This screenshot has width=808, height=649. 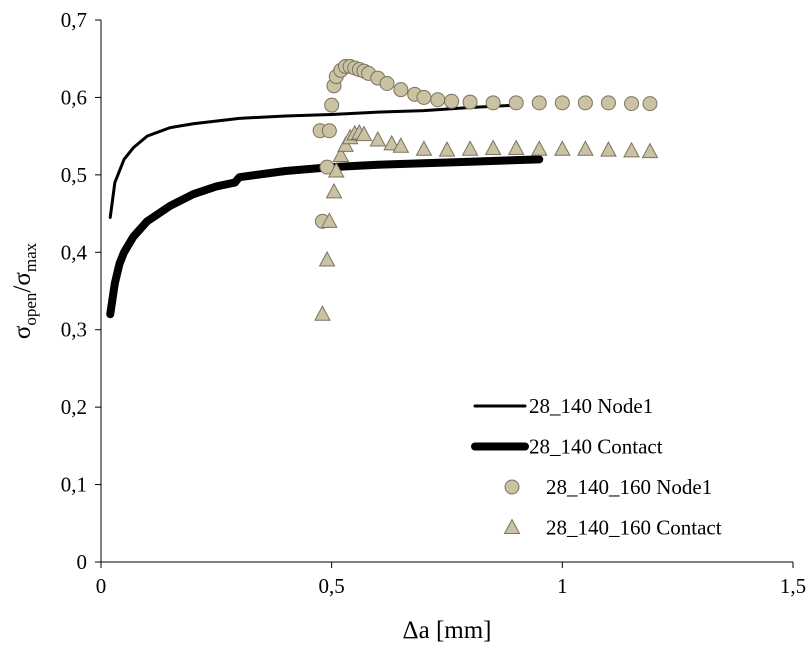 I want to click on x-tick-label: 1, so click(x=562, y=586).